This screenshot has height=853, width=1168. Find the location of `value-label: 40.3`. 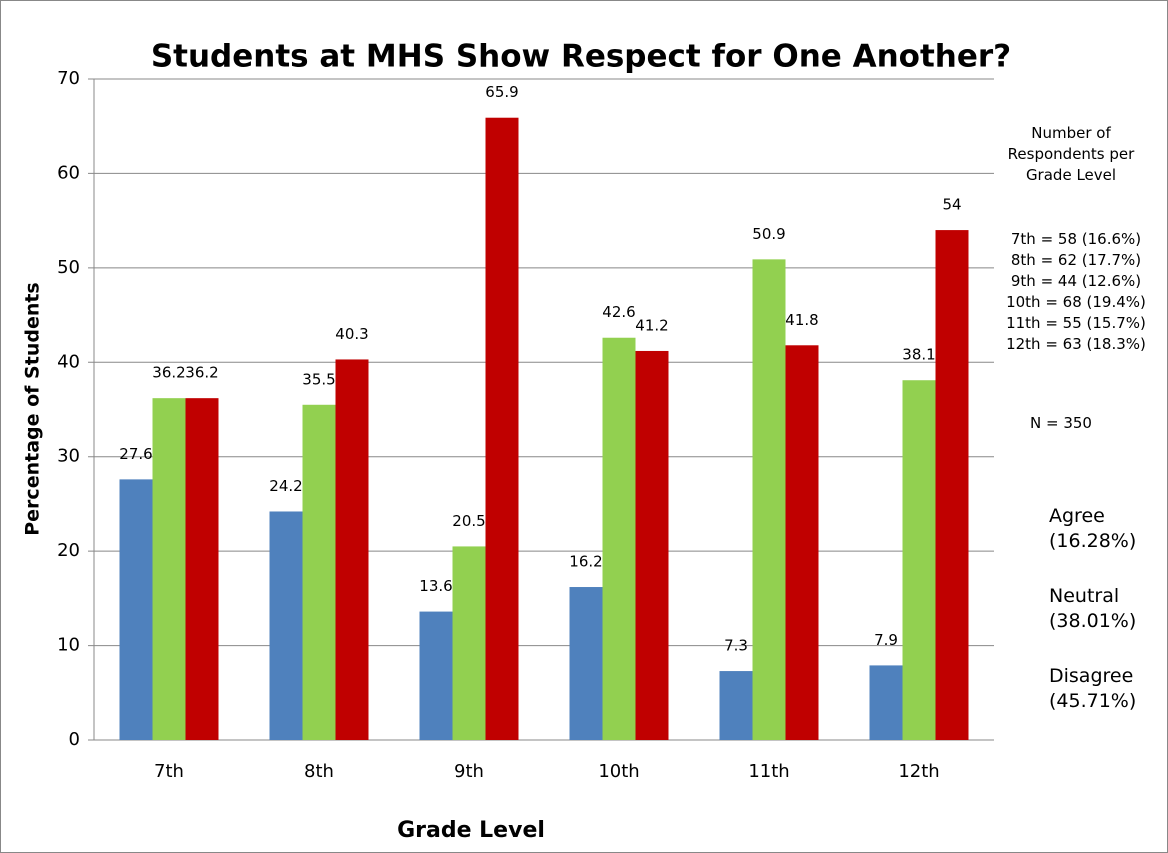

value-label: 40.3 is located at coordinates (351, 334).